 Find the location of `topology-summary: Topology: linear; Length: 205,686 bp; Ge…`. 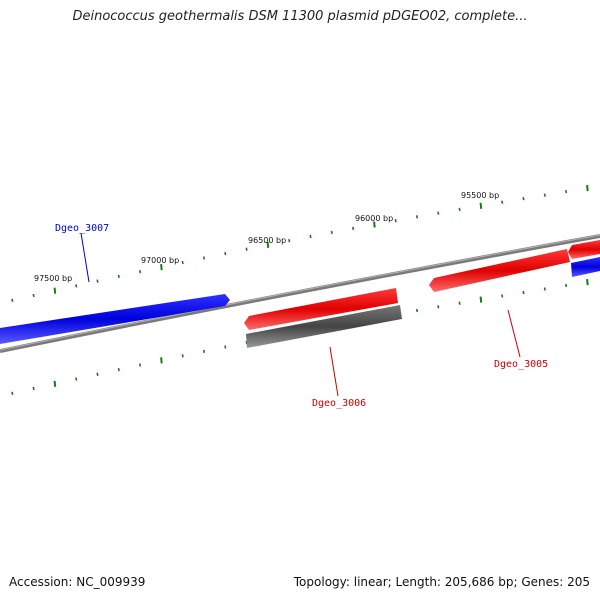

topology-summary: Topology: linear; Length: 205,686 bp; Ge… is located at coordinates (441, 582).